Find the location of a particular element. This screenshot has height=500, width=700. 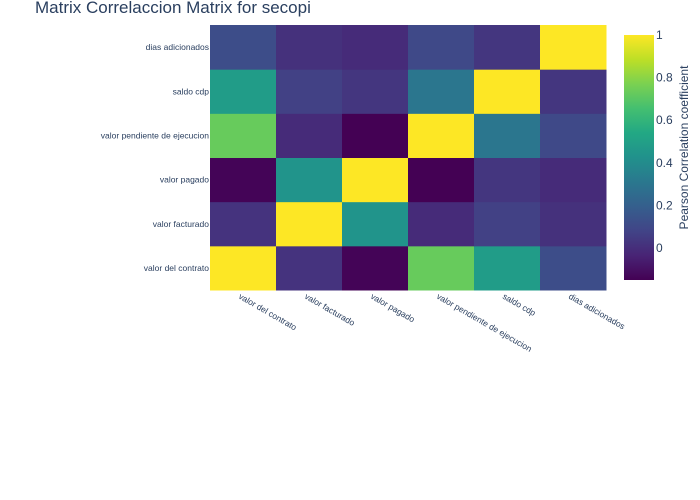

colorbar-tick-label: 0.8 is located at coordinates (664, 78).